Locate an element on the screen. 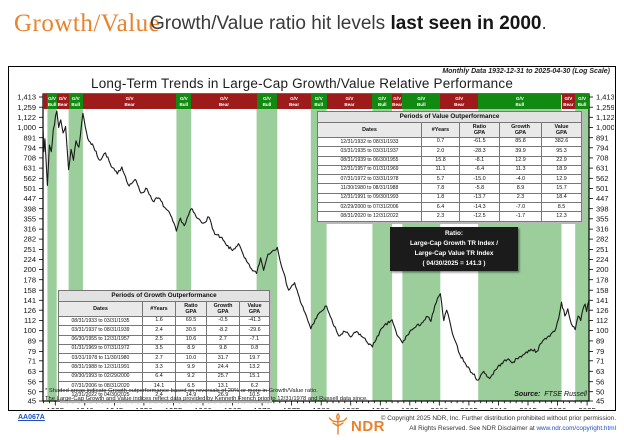  y-axis-tick-label: 1,122 is located at coordinates (26, 117).